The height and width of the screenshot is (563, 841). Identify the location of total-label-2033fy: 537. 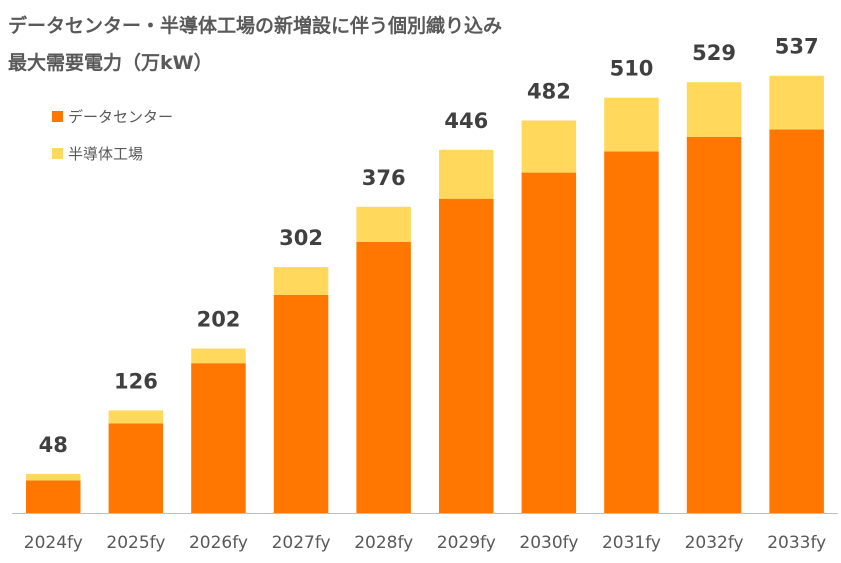
(797, 47).